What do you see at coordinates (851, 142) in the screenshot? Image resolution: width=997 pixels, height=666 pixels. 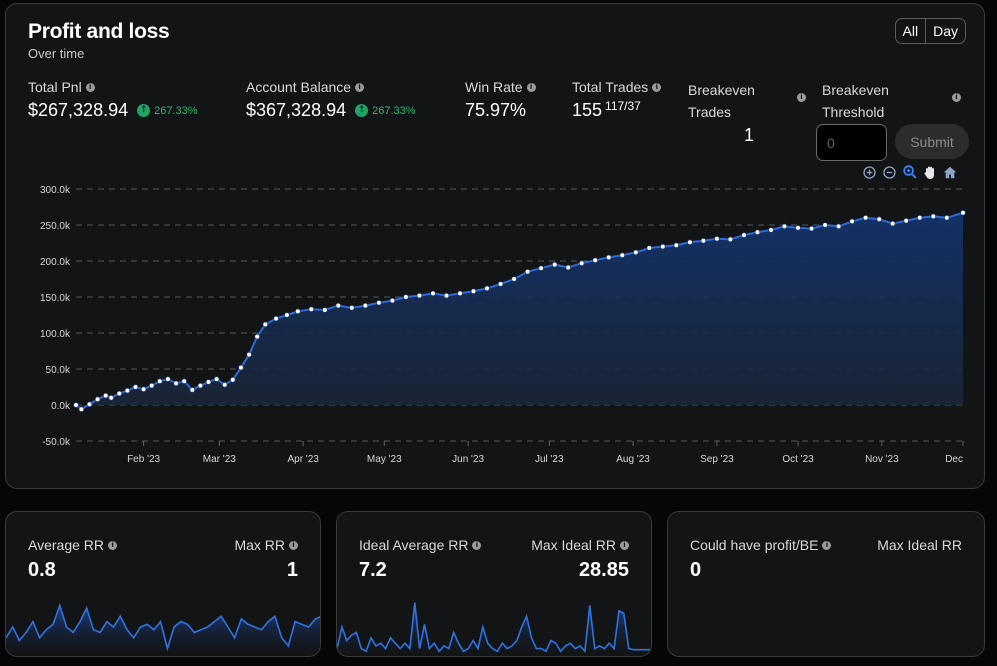 I see `breakeven-threshold-input` at bounding box center [851, 142].